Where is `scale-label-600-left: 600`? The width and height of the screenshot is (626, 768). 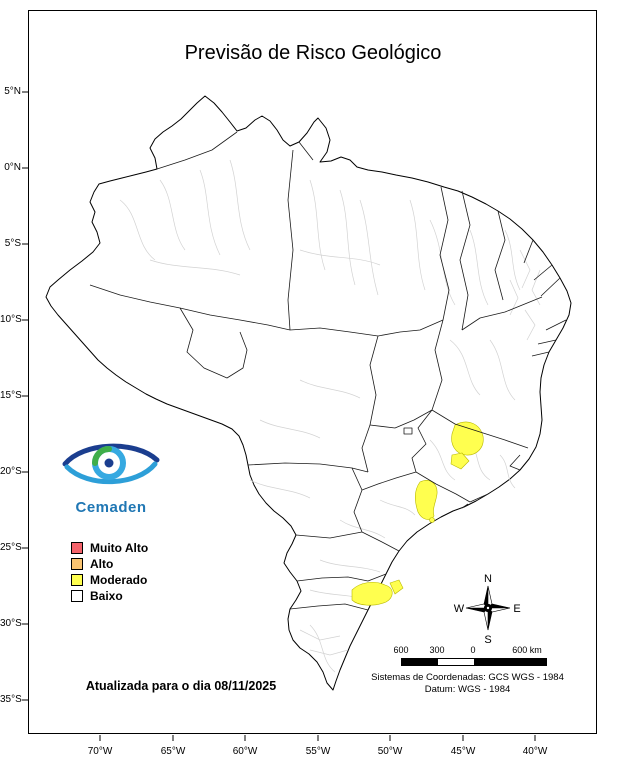 scale-label-600-left: 600 is located at coordinates (401, 650).